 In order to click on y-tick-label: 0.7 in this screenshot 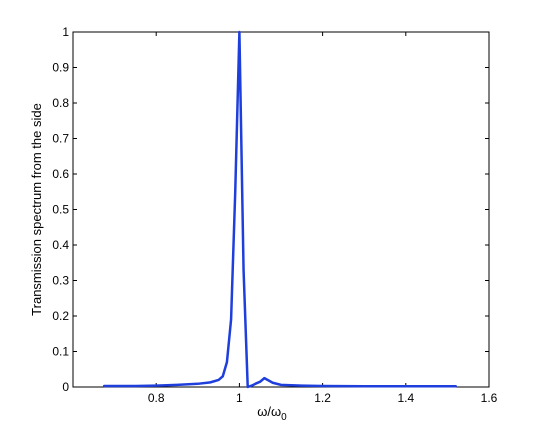, I will do `click(60, 139)`.